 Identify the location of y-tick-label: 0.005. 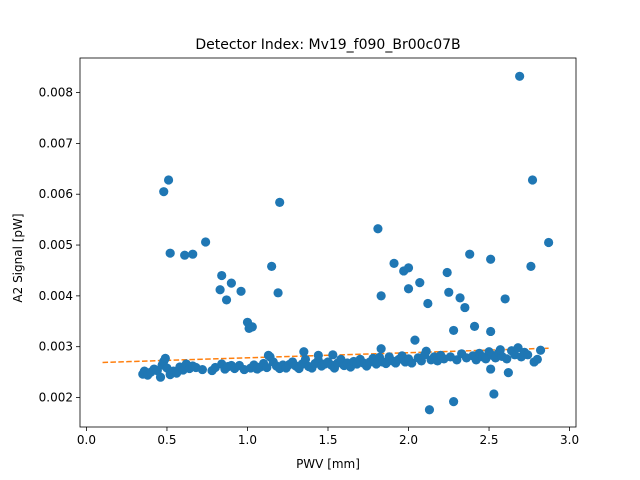
(56, 245).